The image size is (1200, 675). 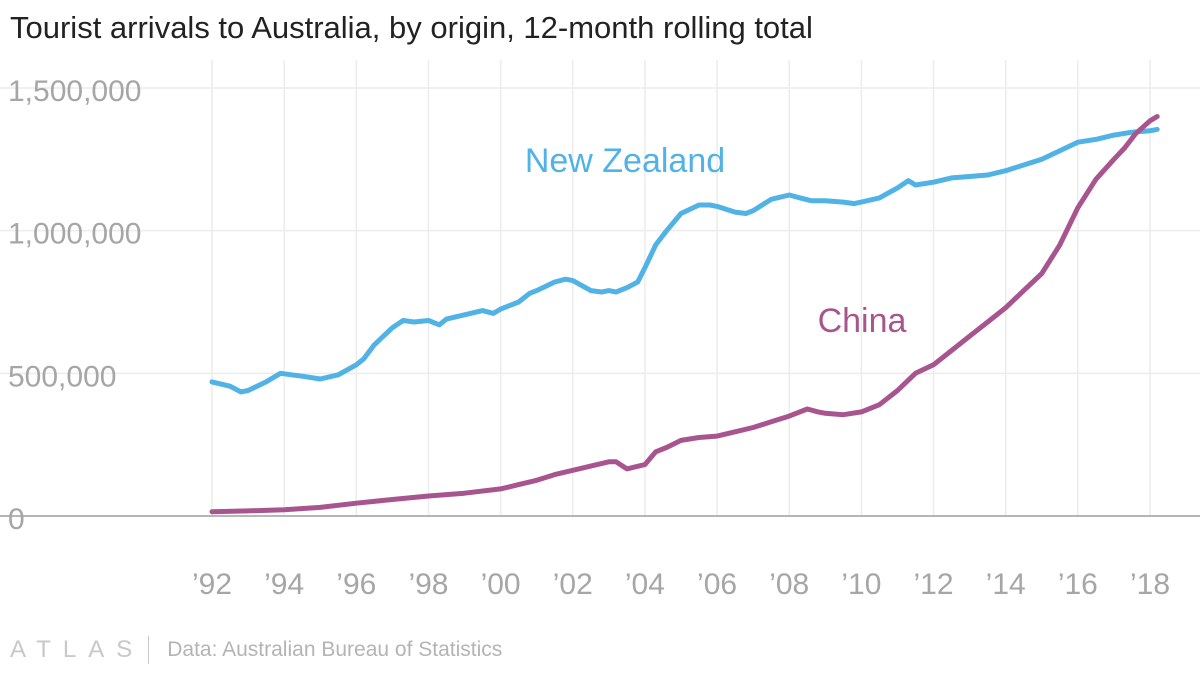 What do you see at coordinates (789, 584) in the screenshot?
I see `x-tick-label: ’08` at bounding box center [789, 584].